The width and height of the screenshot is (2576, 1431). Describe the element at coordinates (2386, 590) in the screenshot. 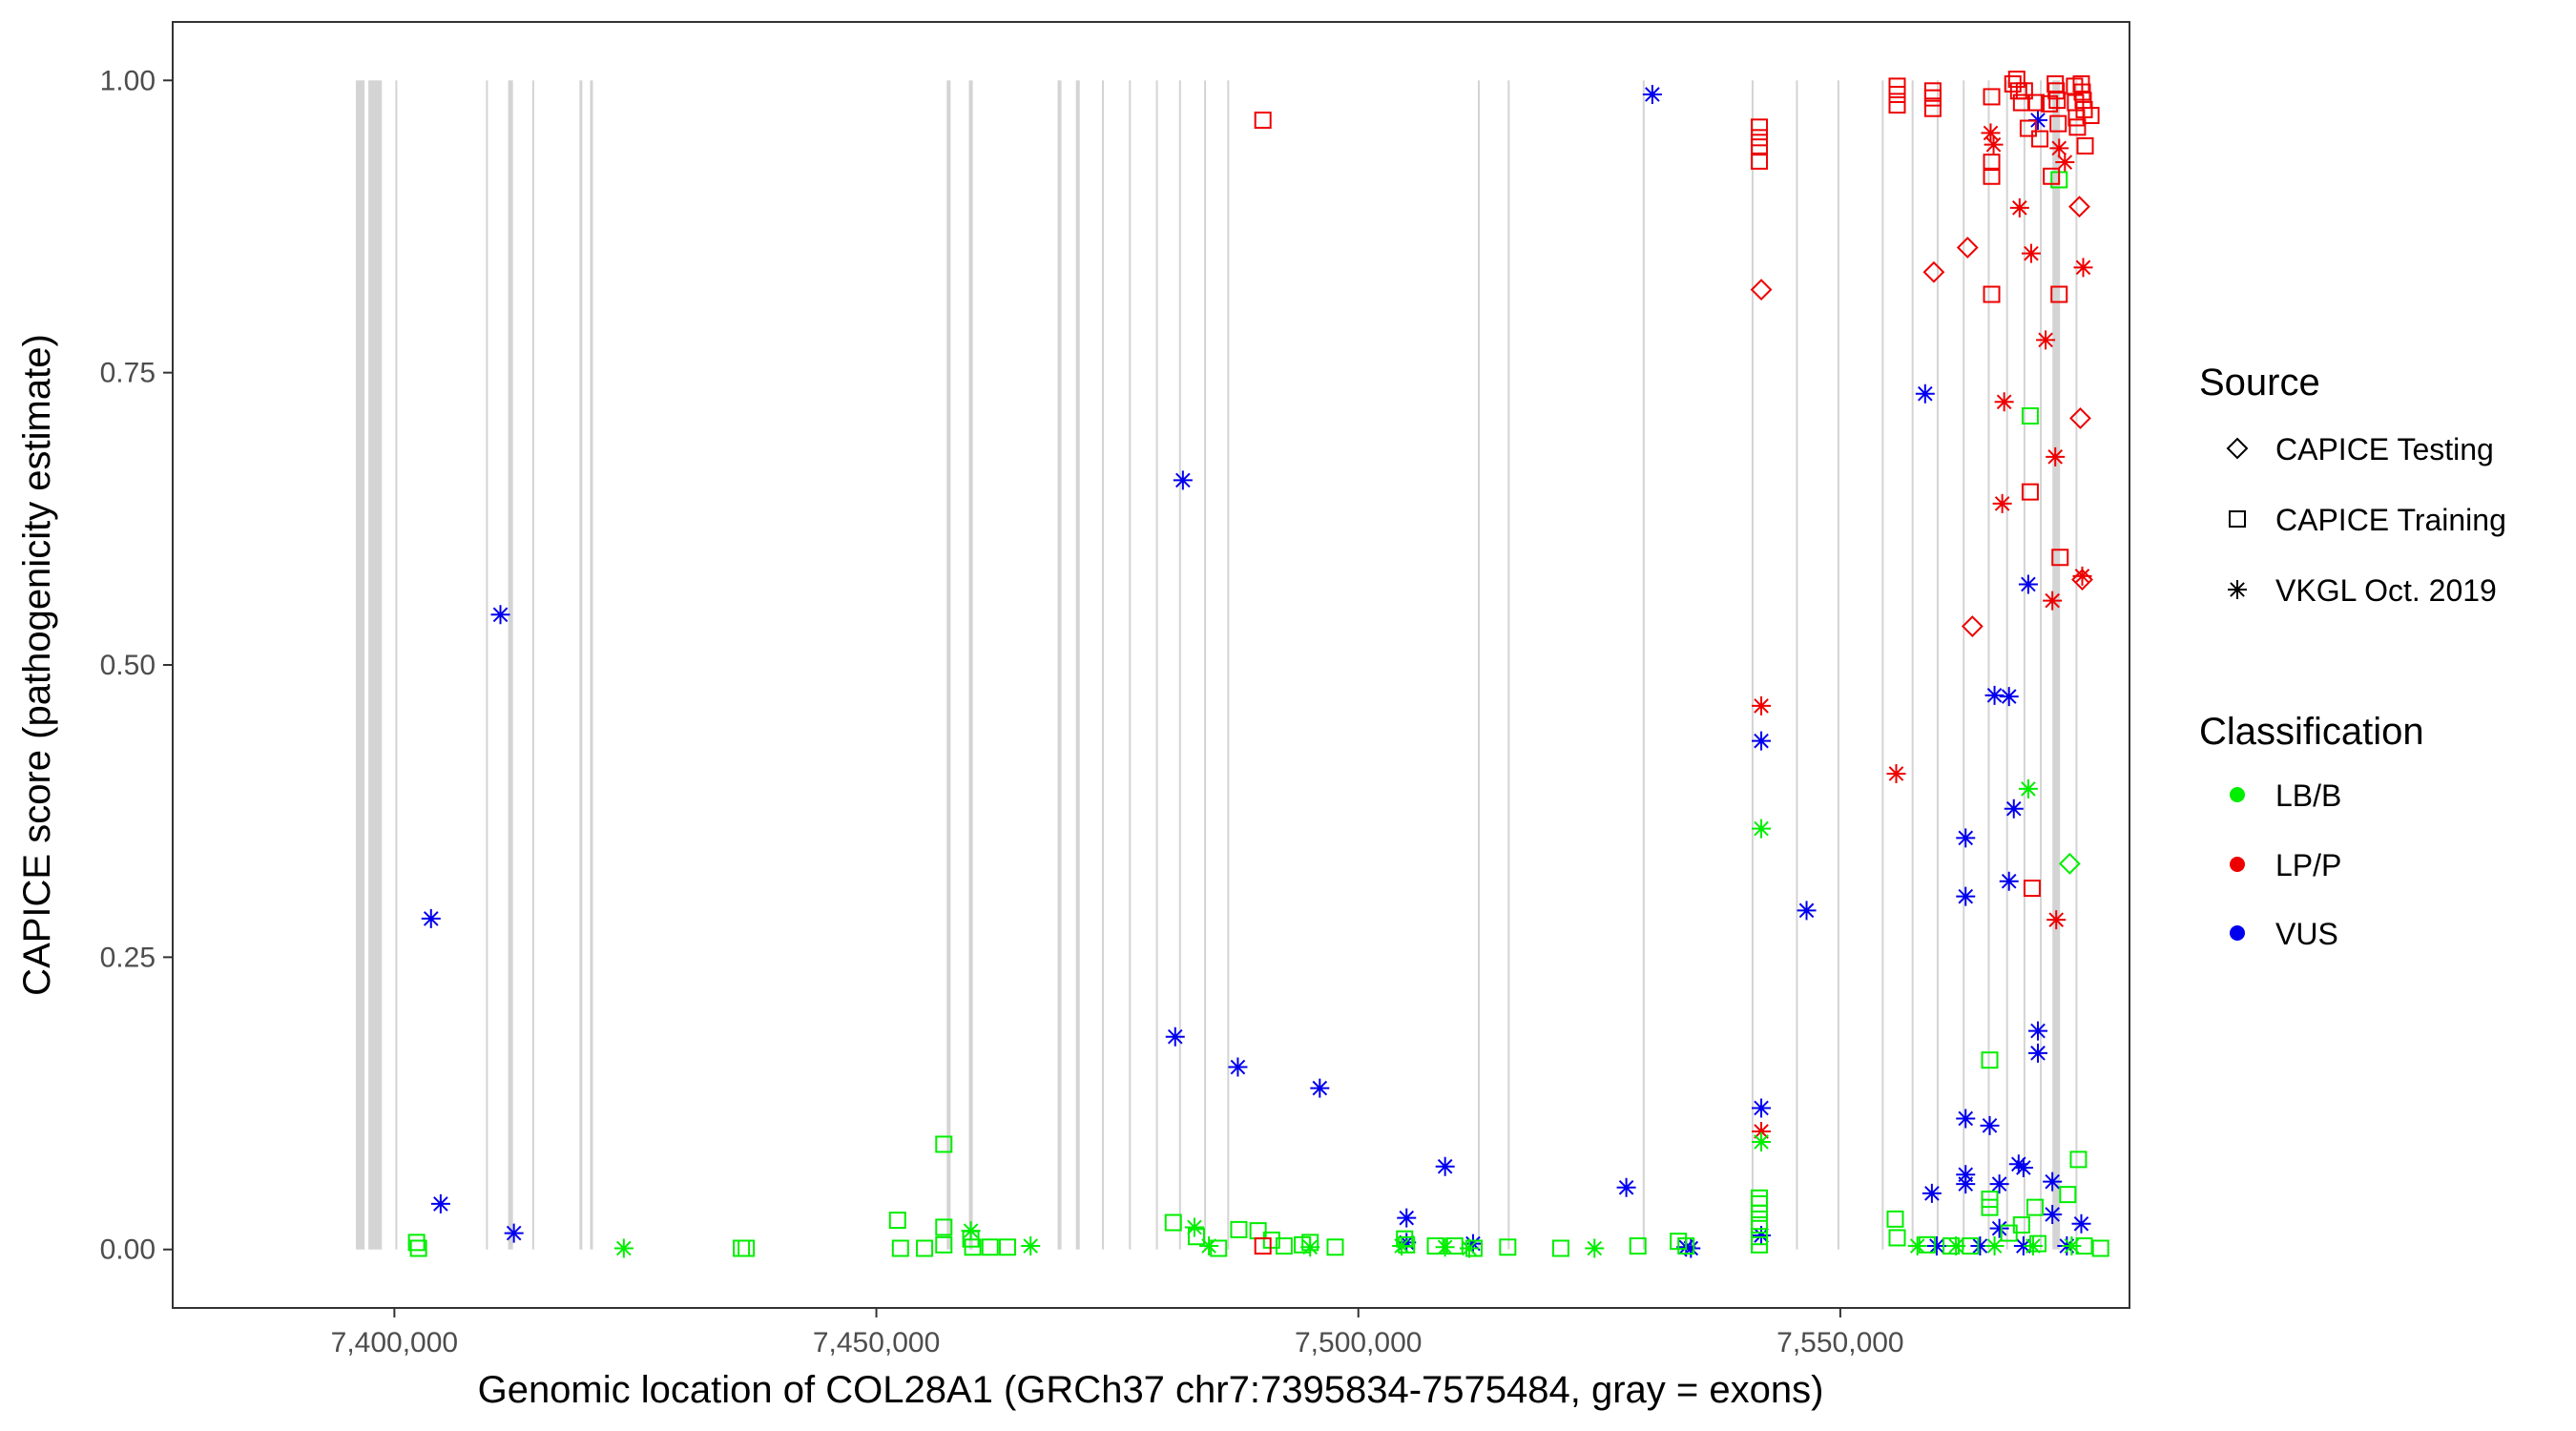

I see `legend-source-label: VKGL Oct. 2019` at that location.